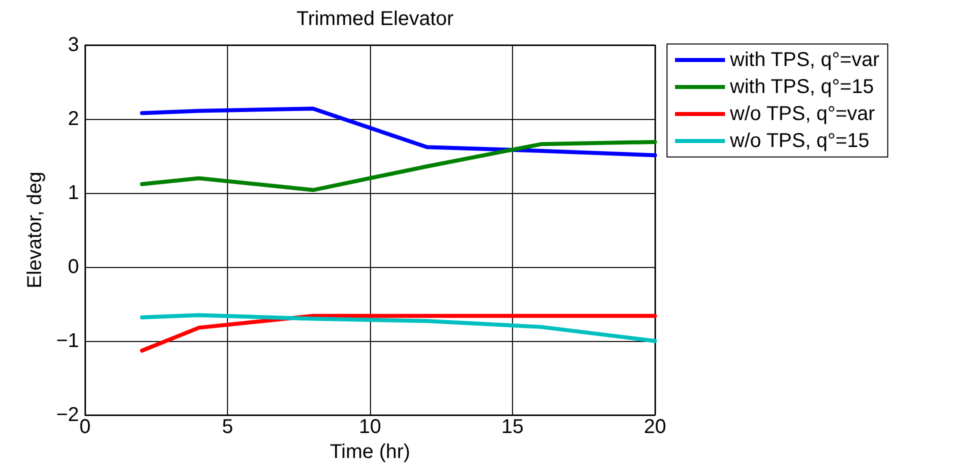  I want to click on y-tick-label: 1, so click(73, 193).